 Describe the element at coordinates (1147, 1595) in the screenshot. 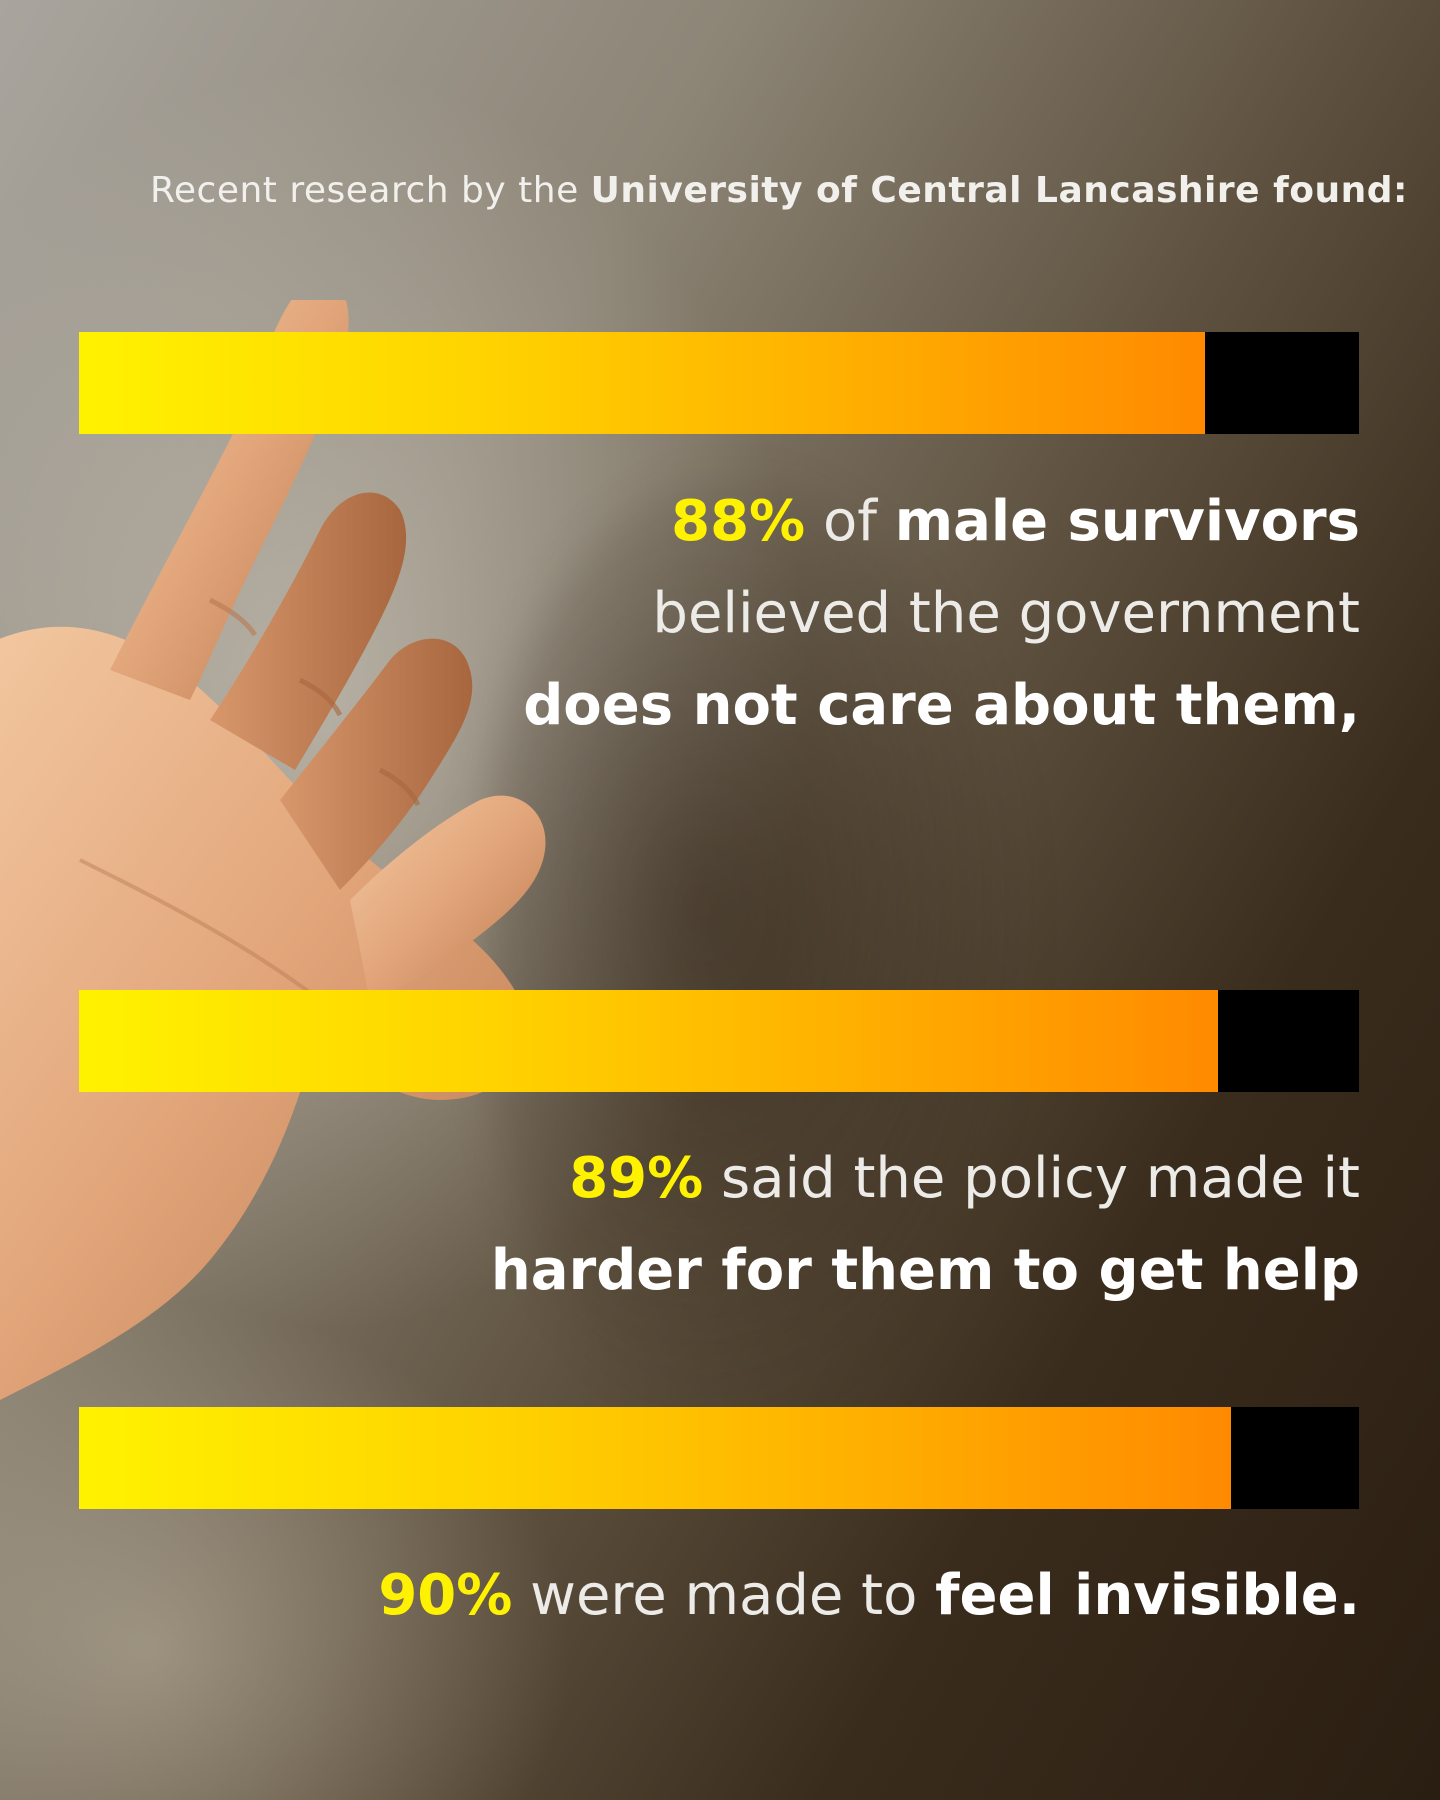

I see `stat-3-line1-bold: feel invisible.` at that location.